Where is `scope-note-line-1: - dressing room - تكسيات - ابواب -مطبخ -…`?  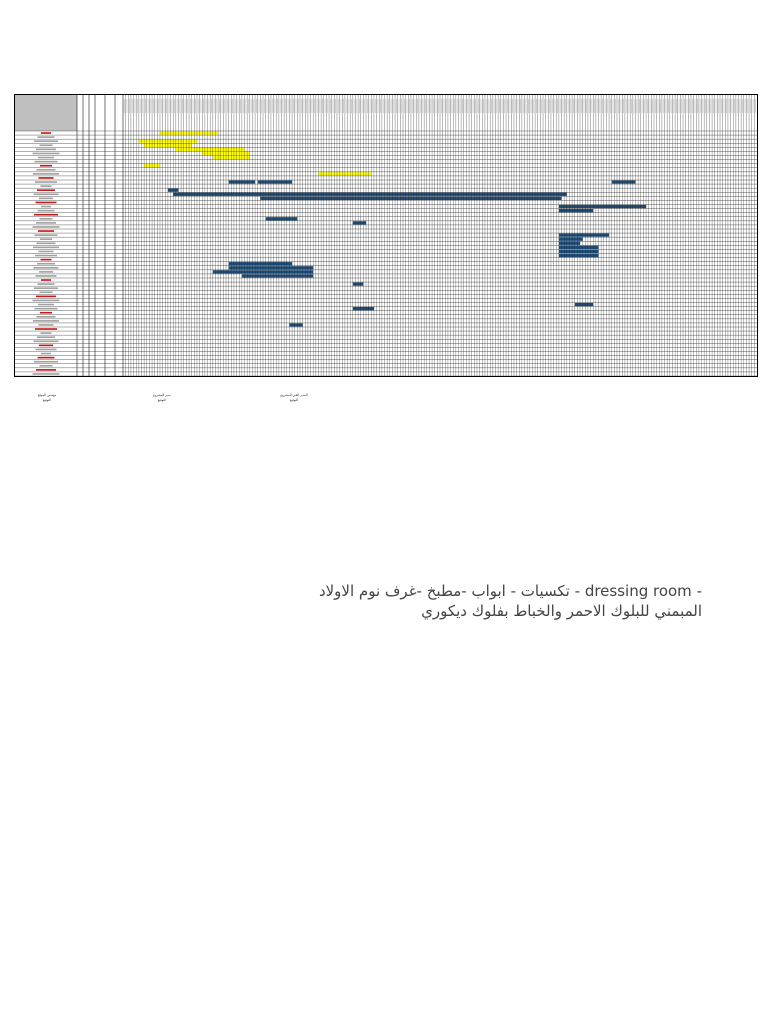 scope-note-line-1: - dressing room - تكسيات - ابواب -مطبخ -… is located at coordinates (510, 591).